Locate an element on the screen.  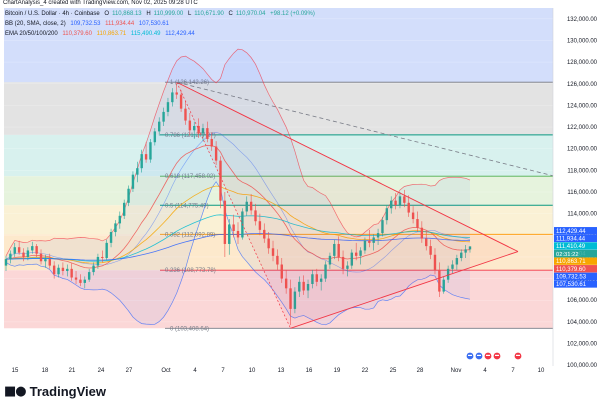
tradingview-brand: ■● TradingView is located at coordinates (55, 391).